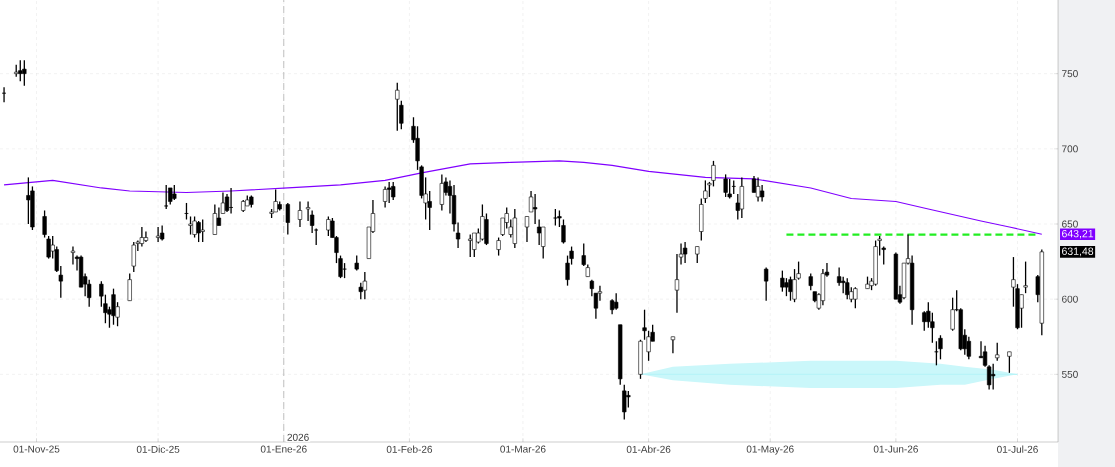 This screenshot has height=467, width=1115. Describe the element at coordinates (298, 437) in the screenshot. I see `ref-line-label: 2026` at that location.